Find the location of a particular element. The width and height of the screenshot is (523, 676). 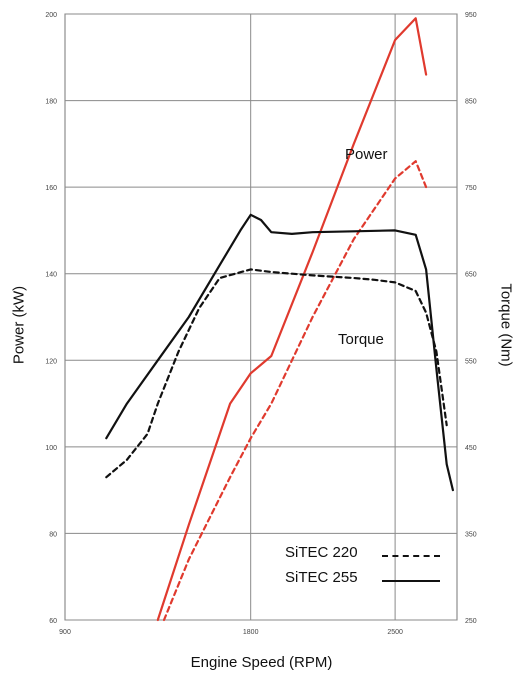

legend-label-sitec-220: SiTEC 220 is located at coordinates (321, 552).